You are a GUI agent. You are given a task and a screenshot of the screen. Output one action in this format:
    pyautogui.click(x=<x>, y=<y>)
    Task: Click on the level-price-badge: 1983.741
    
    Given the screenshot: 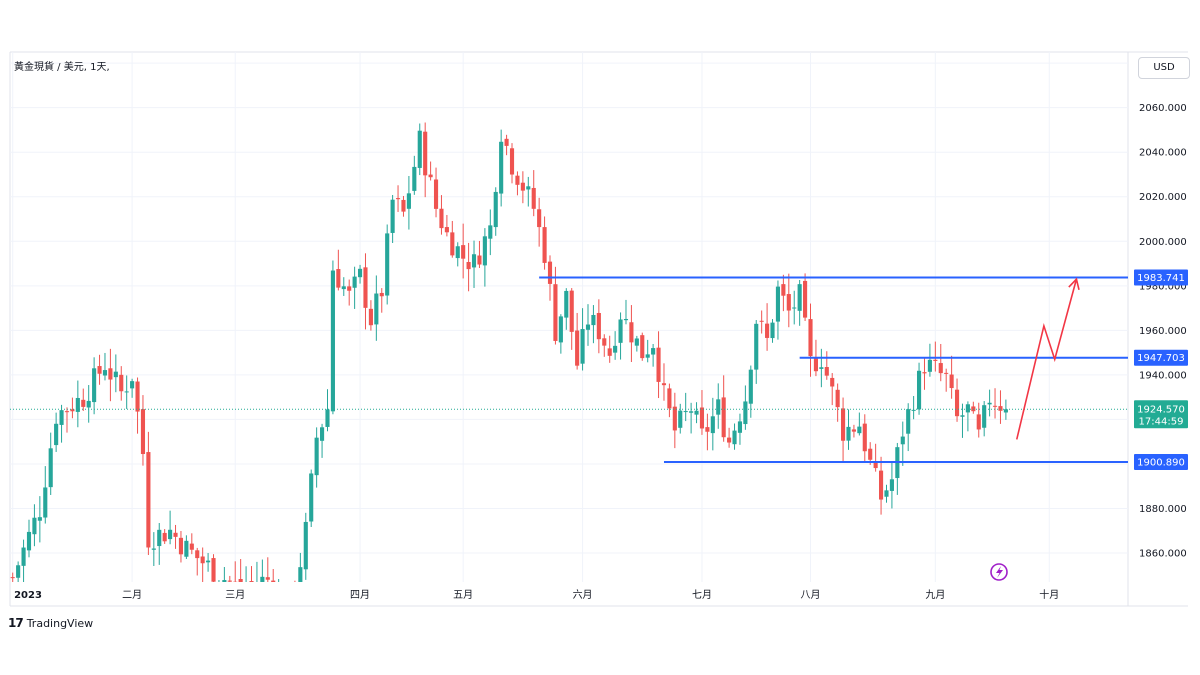 What is the action you would take?
    pyautogui.click(x=1161, y=277)
    